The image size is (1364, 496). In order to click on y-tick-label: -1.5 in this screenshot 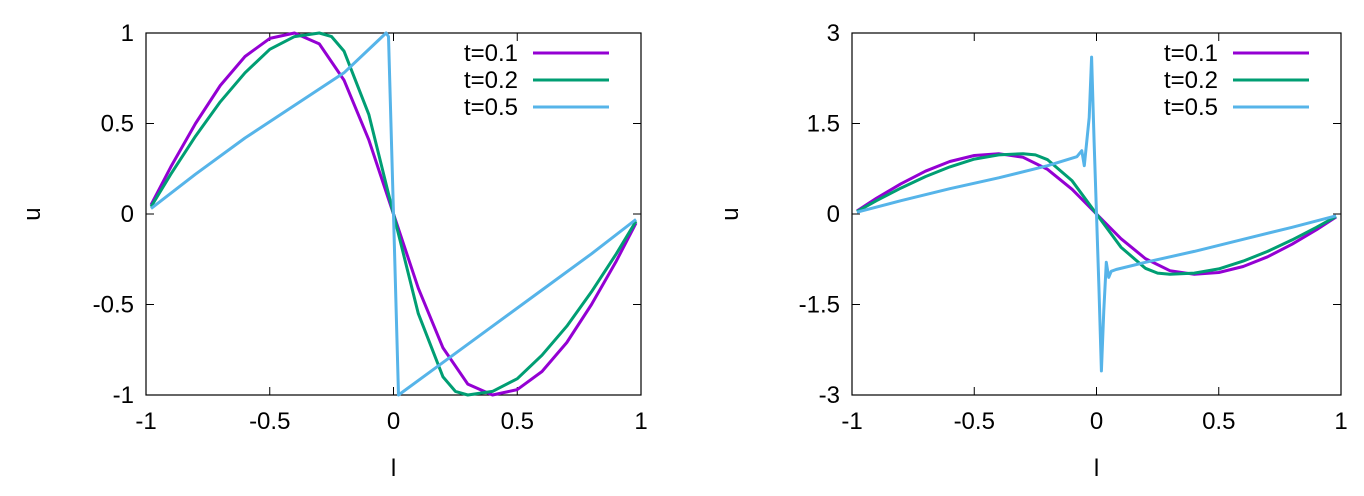, I will do `click(819, 305)`.